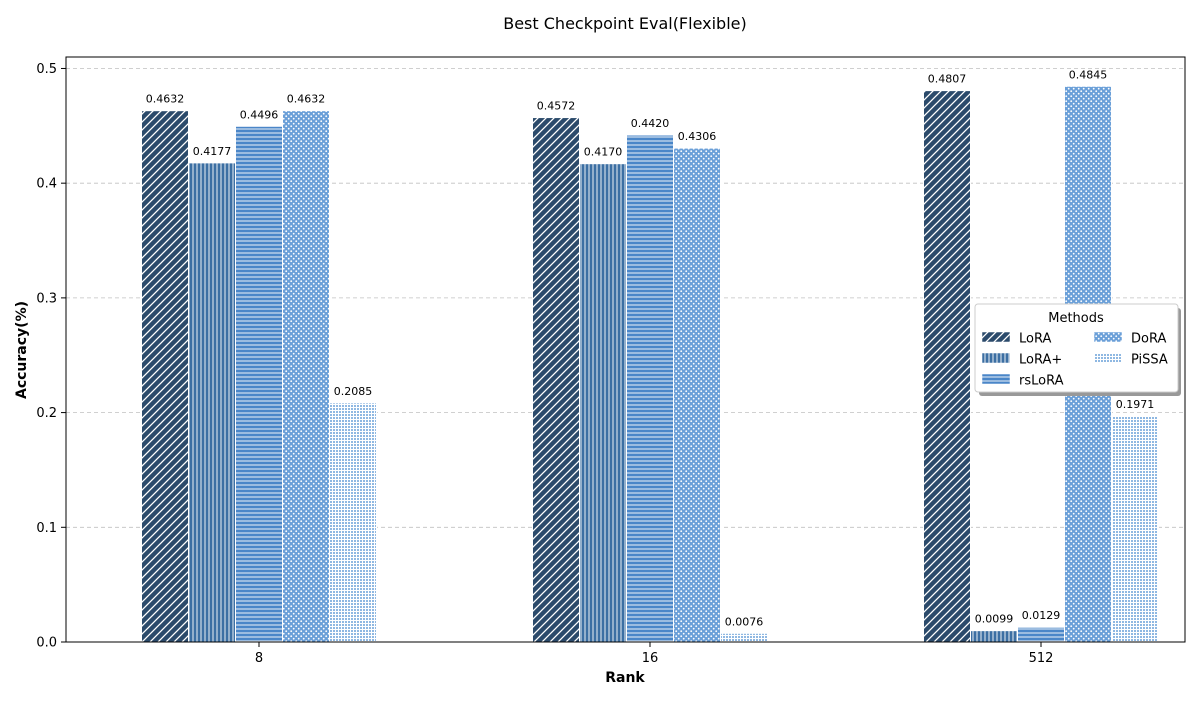 The width and height of the screenshot is (1200, 704). I want to click on legend-label: rsLoRA, so click(1041, 381).